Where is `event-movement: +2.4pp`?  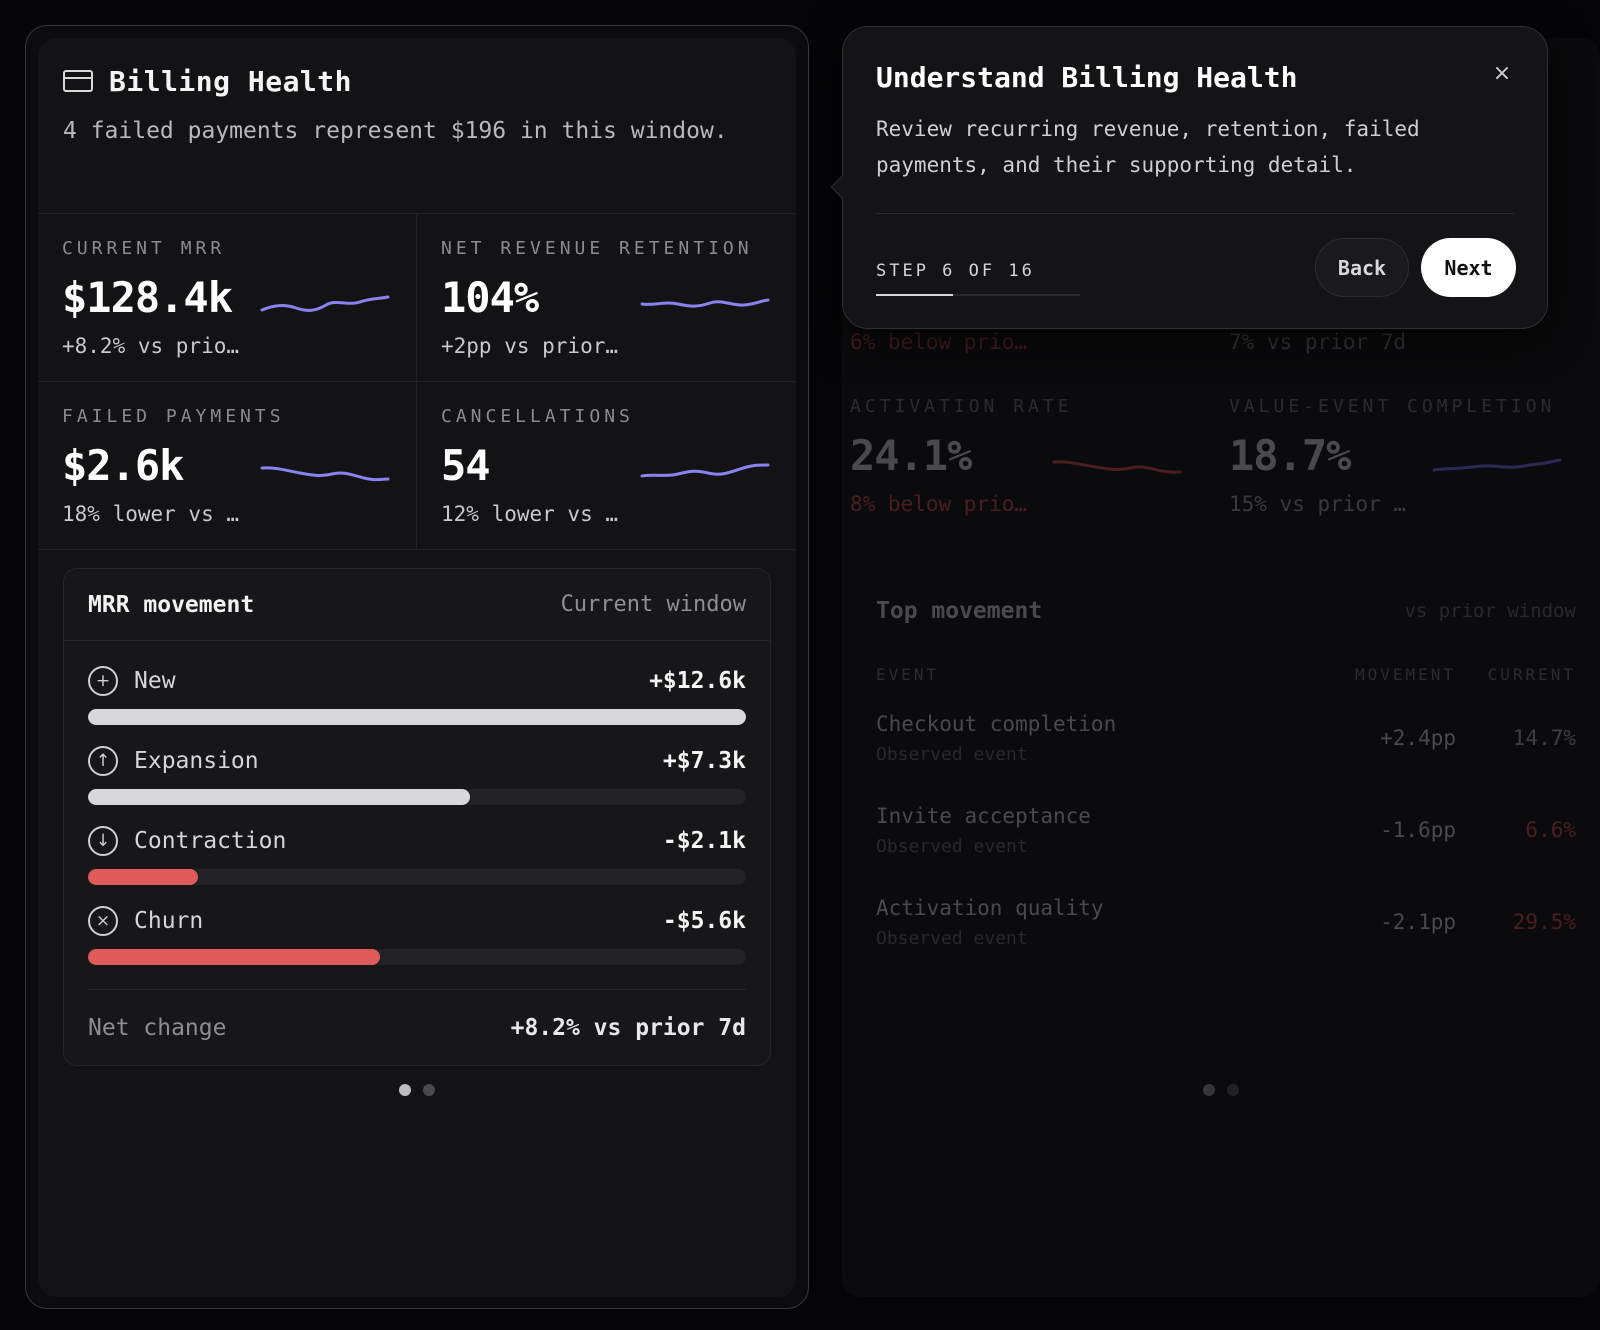
event-movement: +2.4pp is located at coordinates (1418, 738).